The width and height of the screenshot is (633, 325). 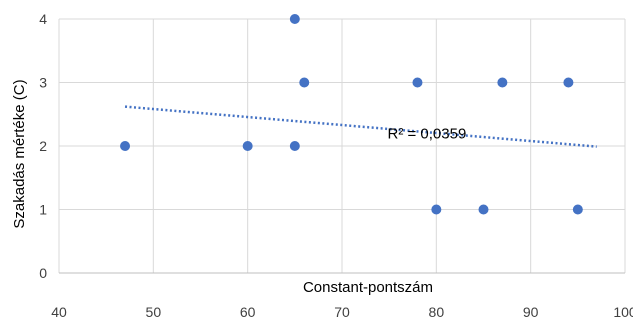 I want to click on y-tick-labels: 0 1 2 3 4, so click(x=43, y=146).